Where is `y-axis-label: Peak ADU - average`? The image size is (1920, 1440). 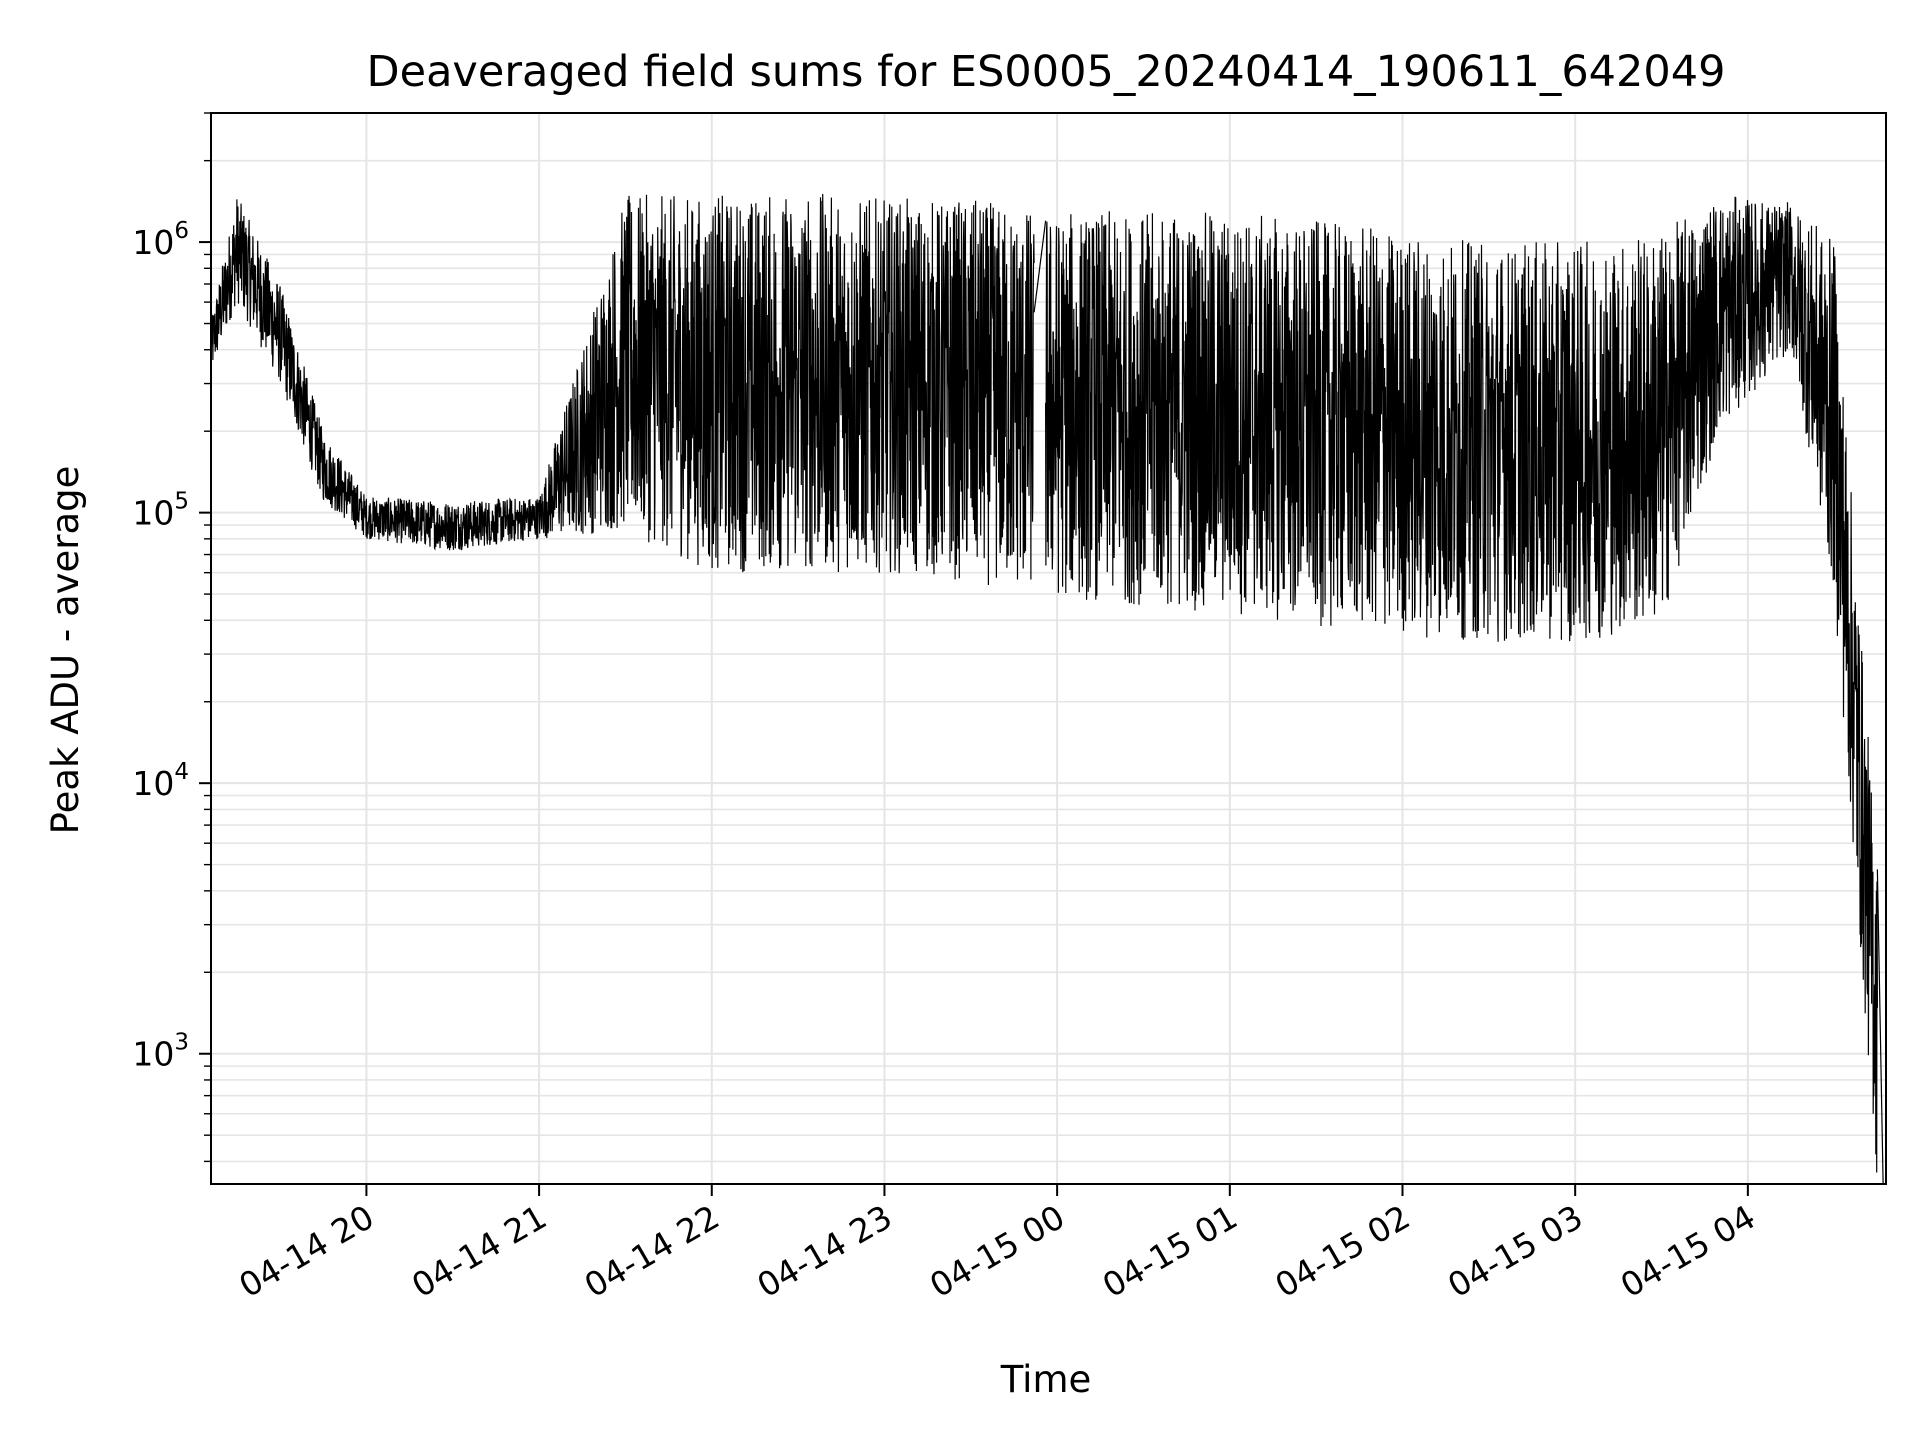 y-axis-label: Peak ADU - average is located at coordinates (65, 650).